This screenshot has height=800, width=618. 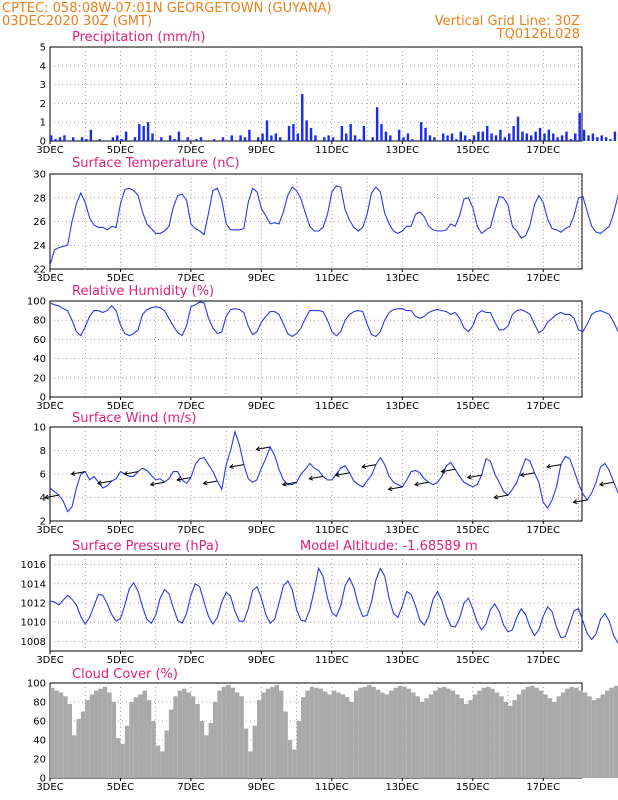 What do you see at coordinates (36, 302) in the screenshot?
I see `rh-ytick-label: 100` at bounding box center [36, 302].